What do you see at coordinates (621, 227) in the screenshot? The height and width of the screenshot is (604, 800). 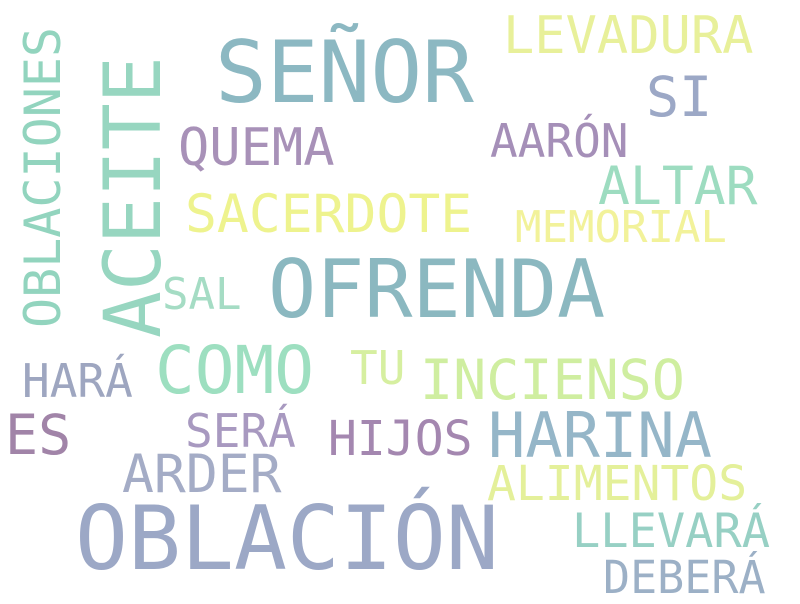 I see `word-memorial: MEMORIAL` at bounding box center [621, 227].